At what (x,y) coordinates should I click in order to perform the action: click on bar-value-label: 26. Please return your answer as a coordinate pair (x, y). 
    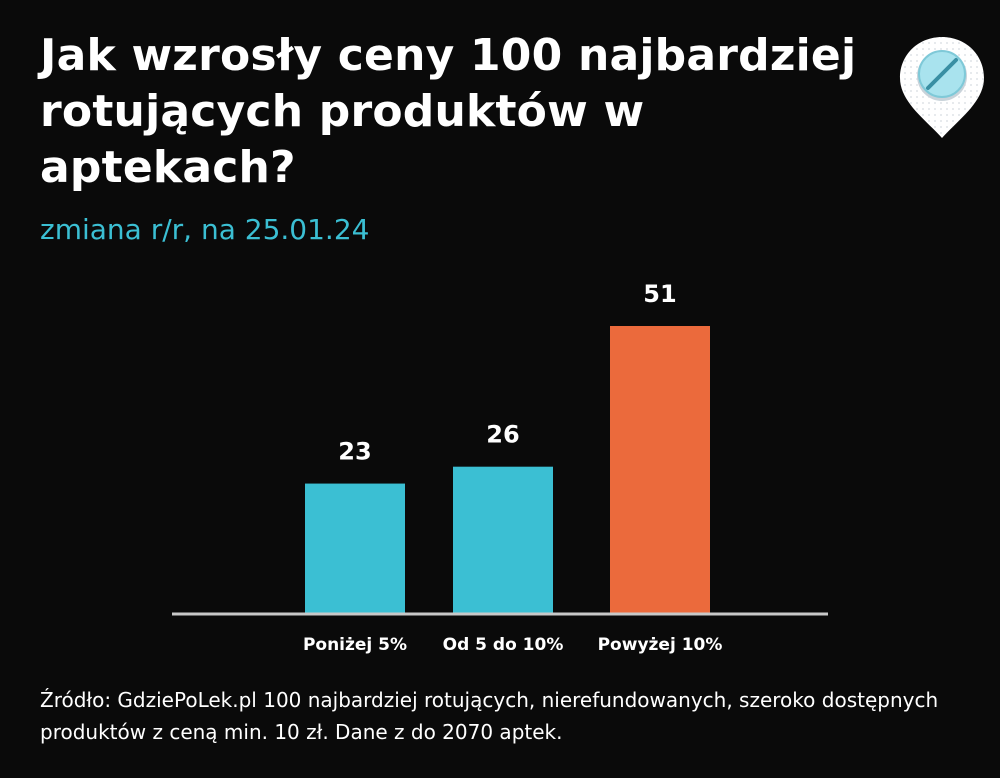
    Looking at the image, I should click on (502, 435).